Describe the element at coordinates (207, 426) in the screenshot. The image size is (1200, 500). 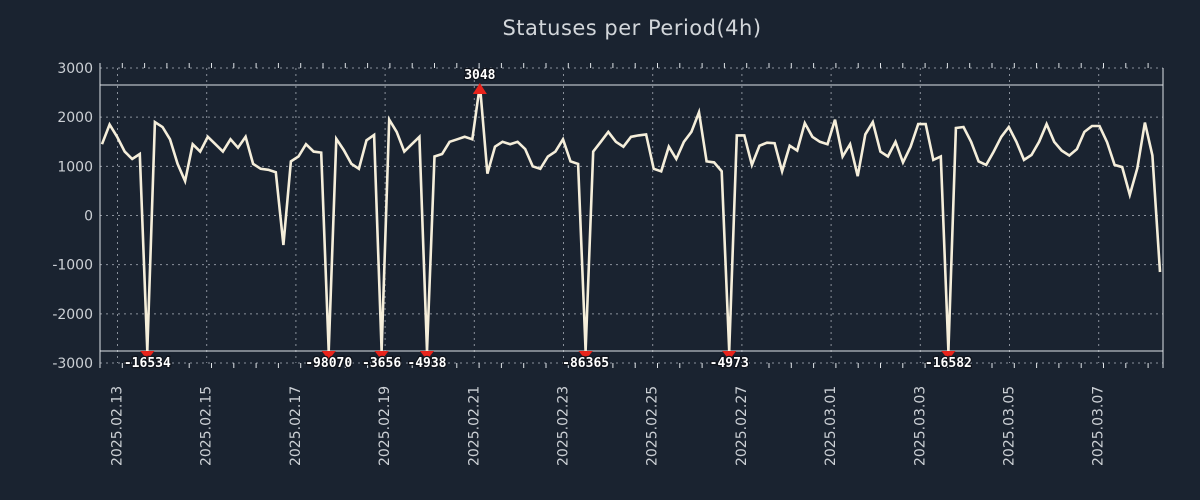
I see `x-tick-label: 2025.02.15` at that location.